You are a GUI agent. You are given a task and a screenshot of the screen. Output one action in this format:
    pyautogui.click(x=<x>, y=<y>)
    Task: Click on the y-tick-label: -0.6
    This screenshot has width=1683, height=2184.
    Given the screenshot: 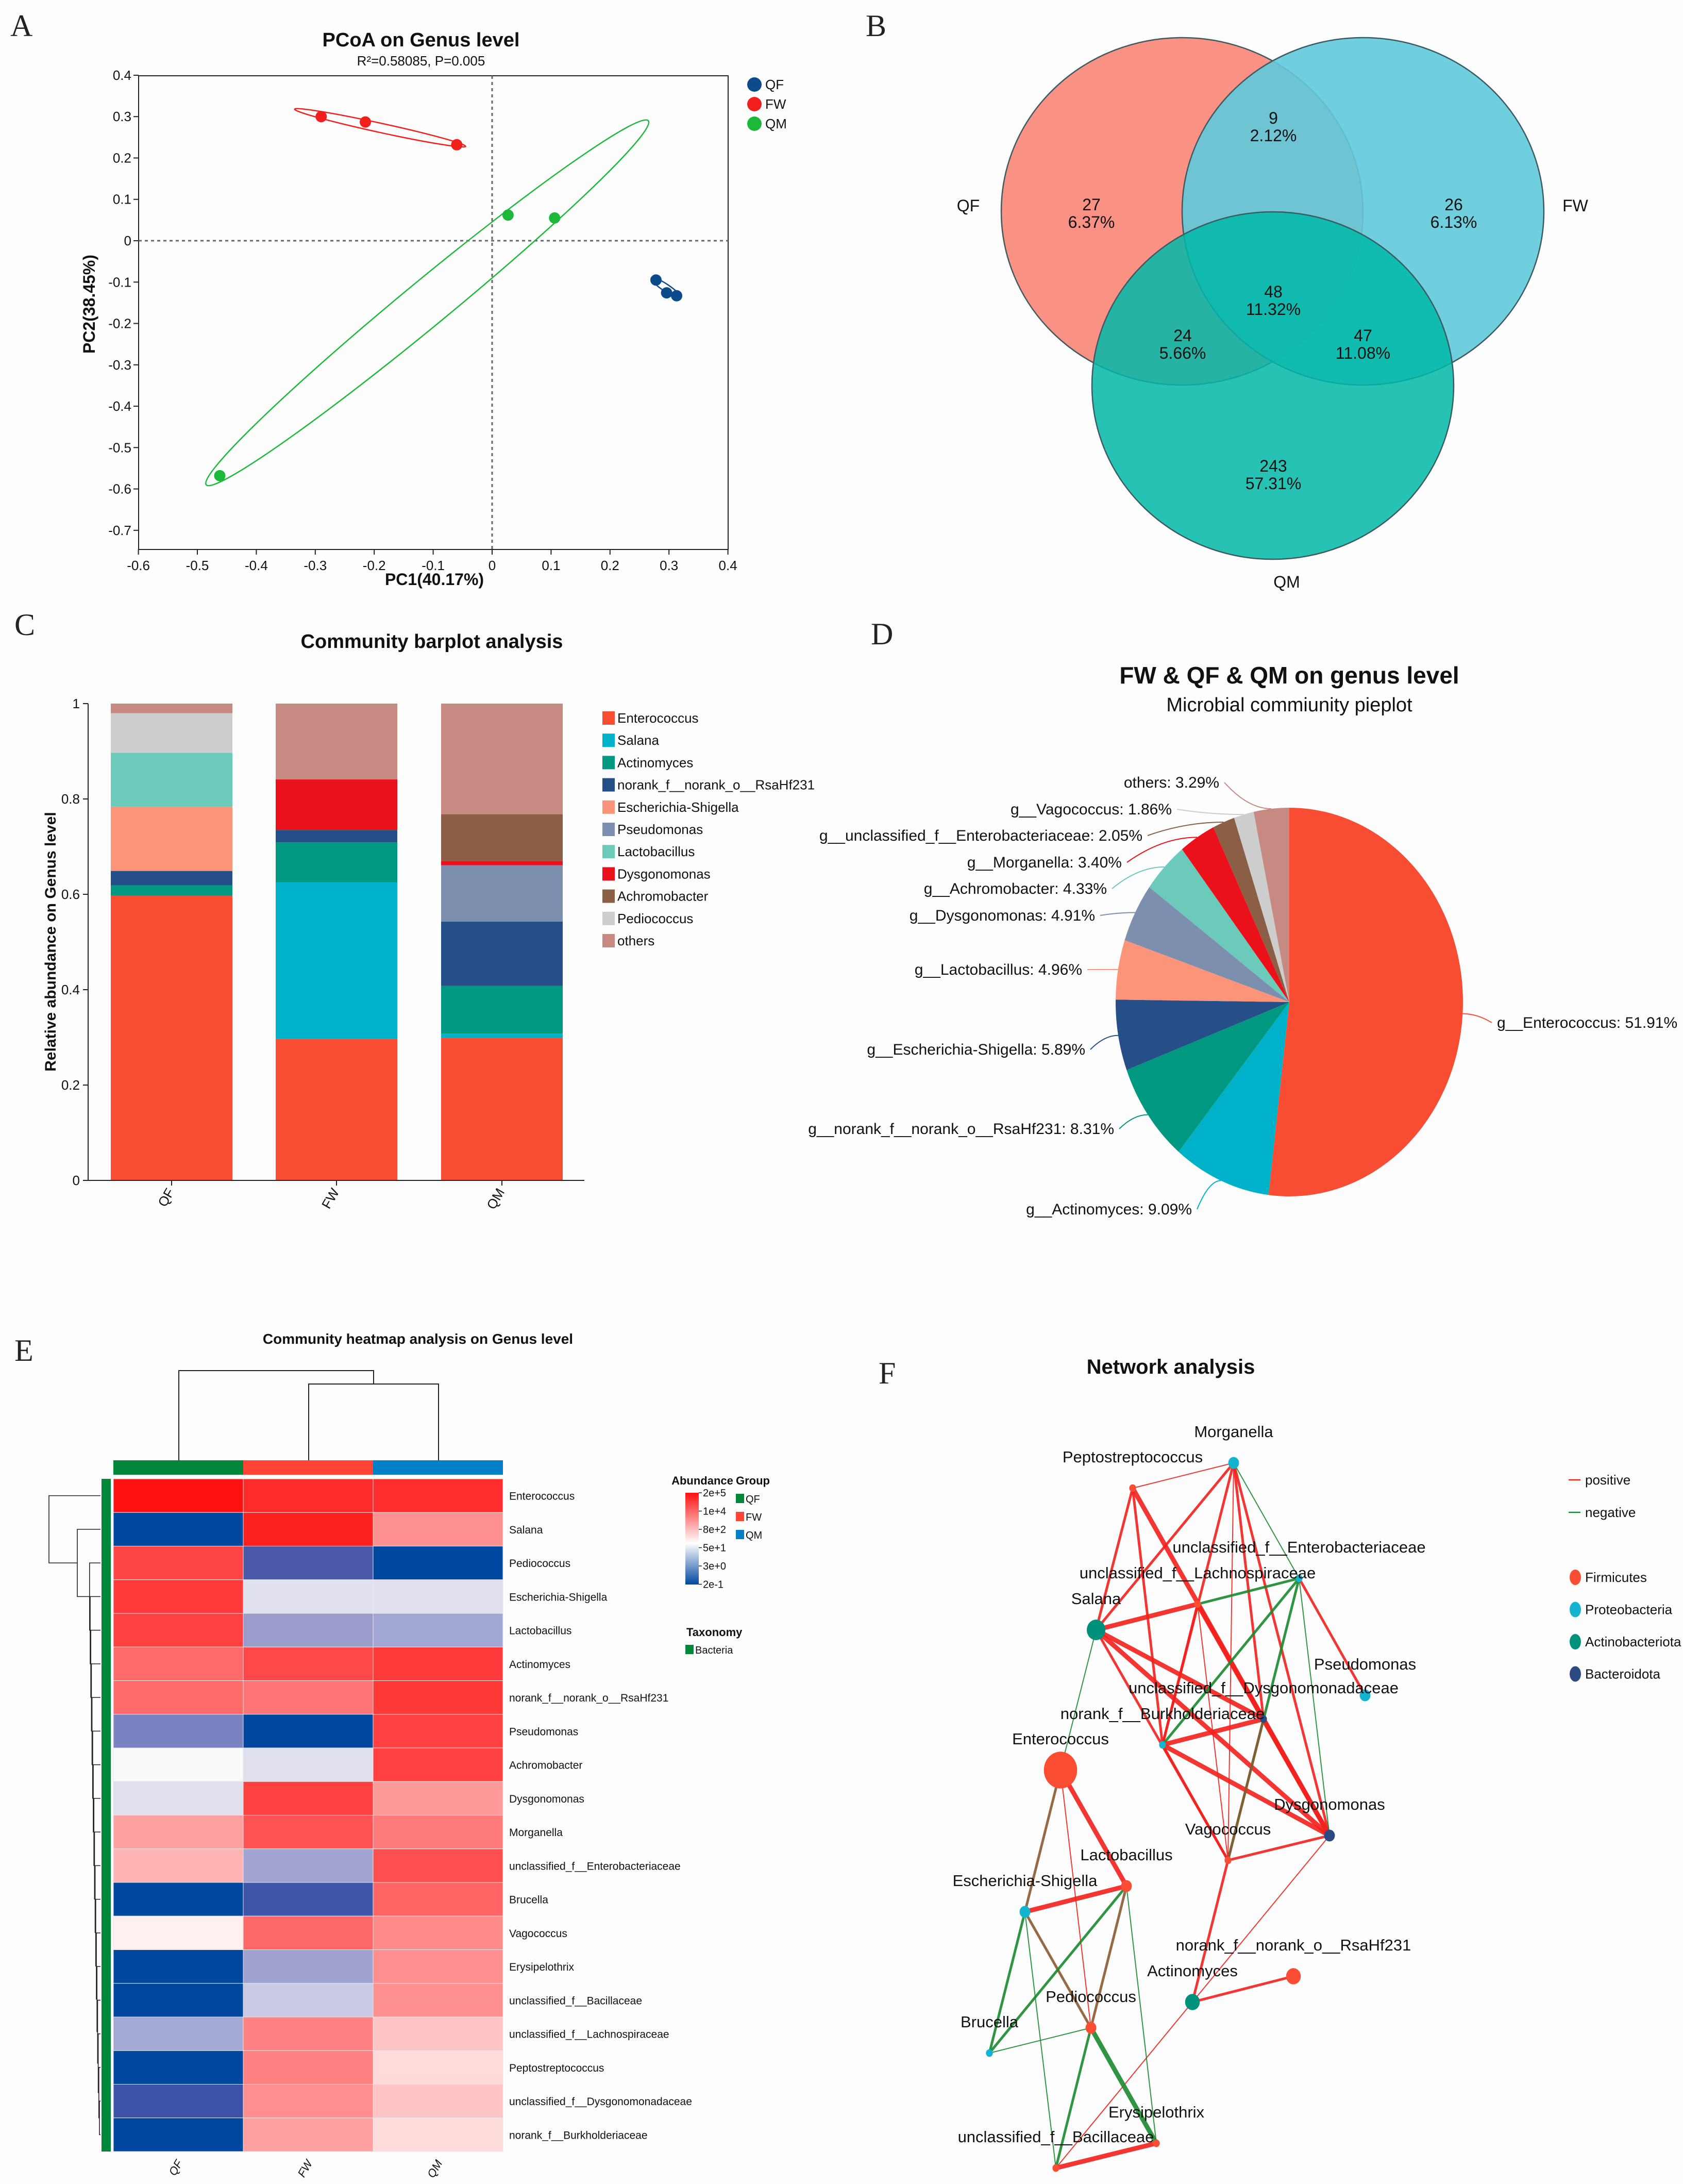 What is the action you would take?
    pyautogui.click(x=119, y=489)
    